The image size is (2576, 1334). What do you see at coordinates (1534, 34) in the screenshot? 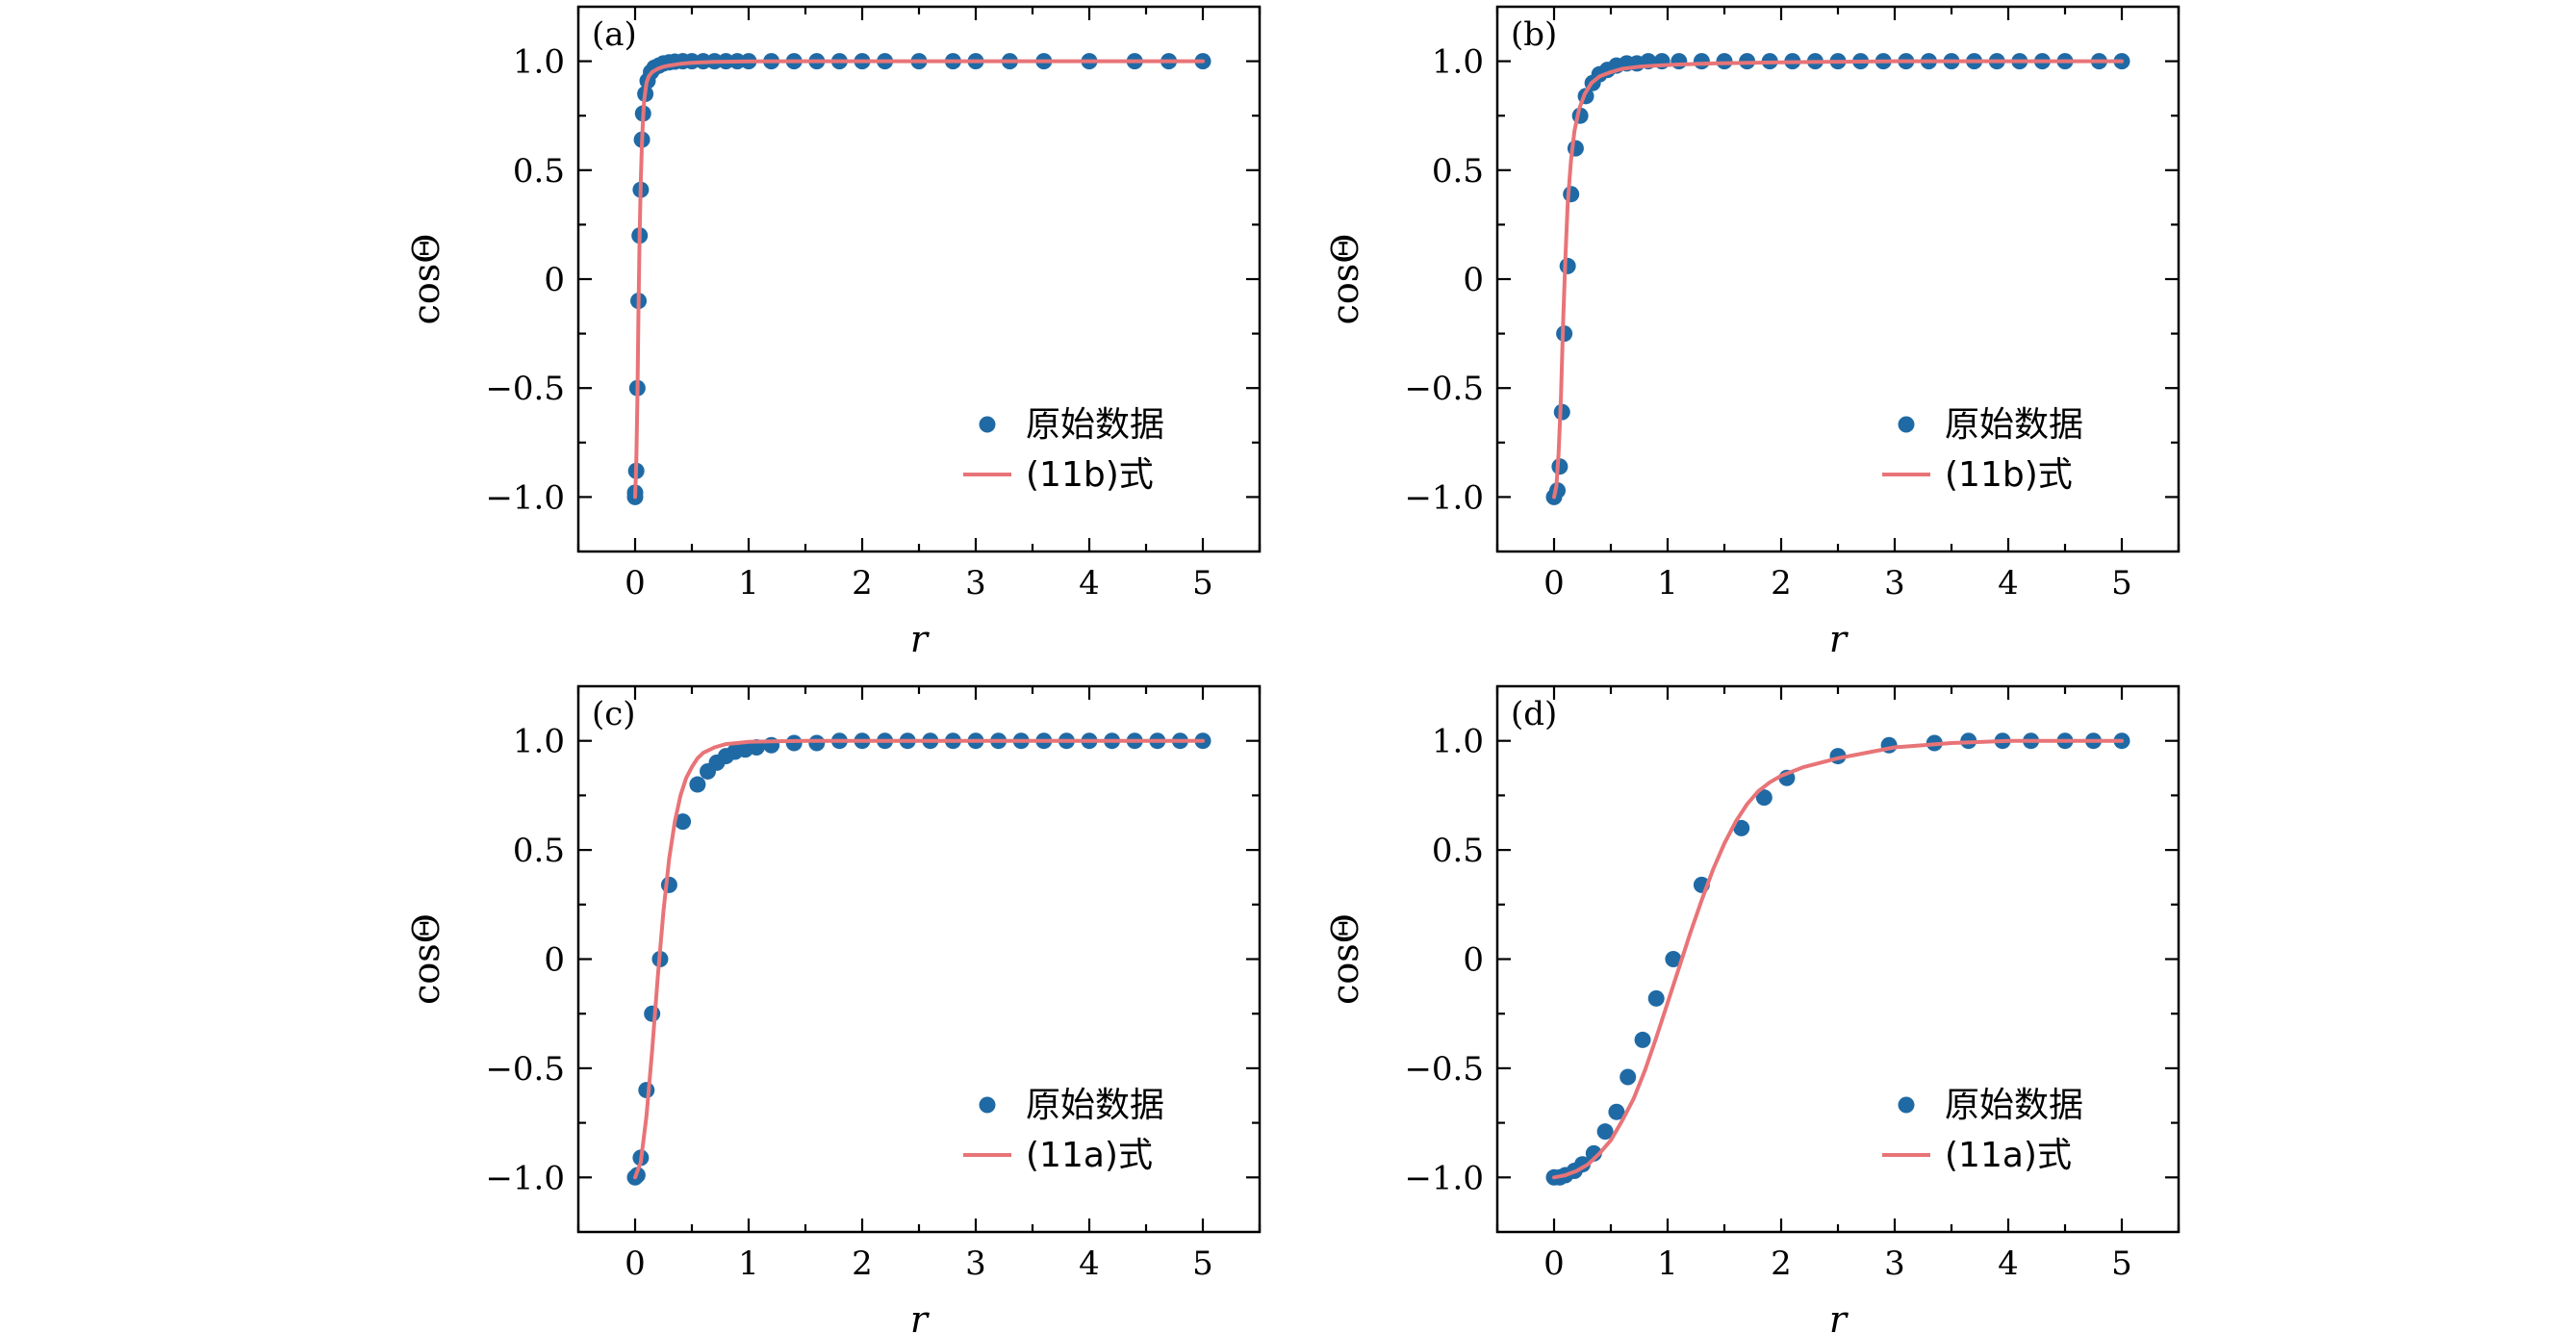
I see `panel-label: (b)` at bounding box center [1534, 34].